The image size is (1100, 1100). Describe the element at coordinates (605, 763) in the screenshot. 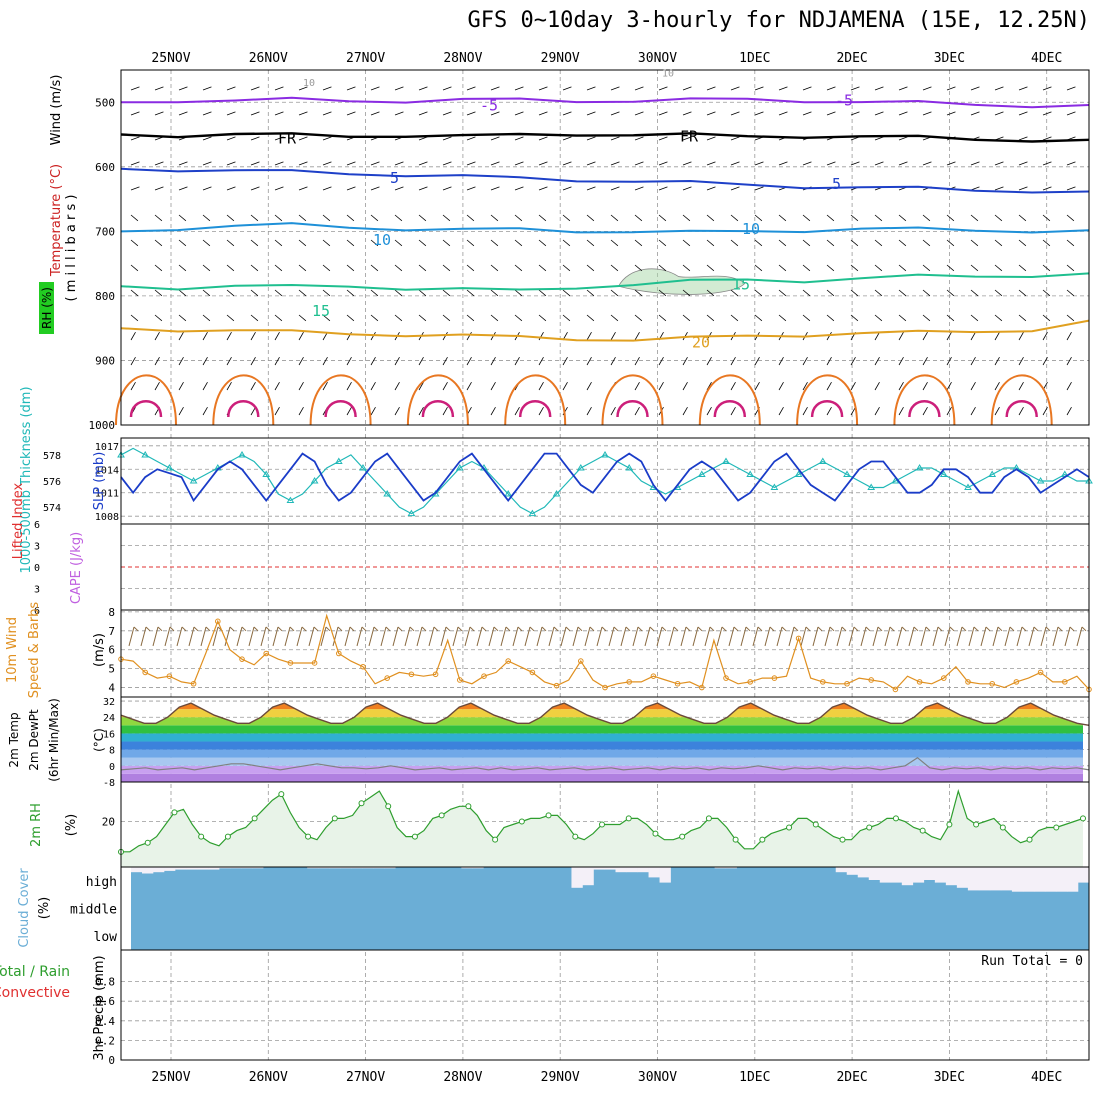

I see `dewpt-line` at that location.